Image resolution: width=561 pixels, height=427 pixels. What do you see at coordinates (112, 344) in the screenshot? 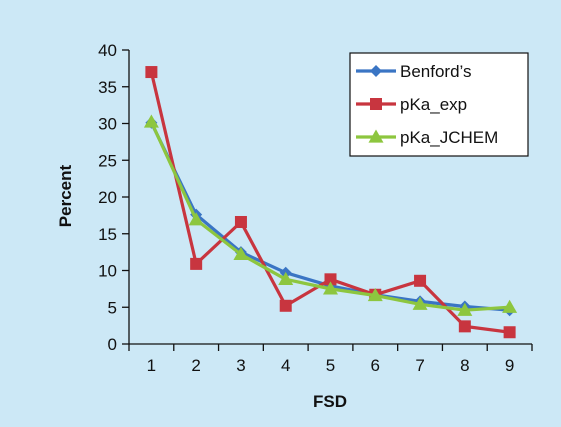
I see `y-tick-label: 0` at bounding box center [112, 344].